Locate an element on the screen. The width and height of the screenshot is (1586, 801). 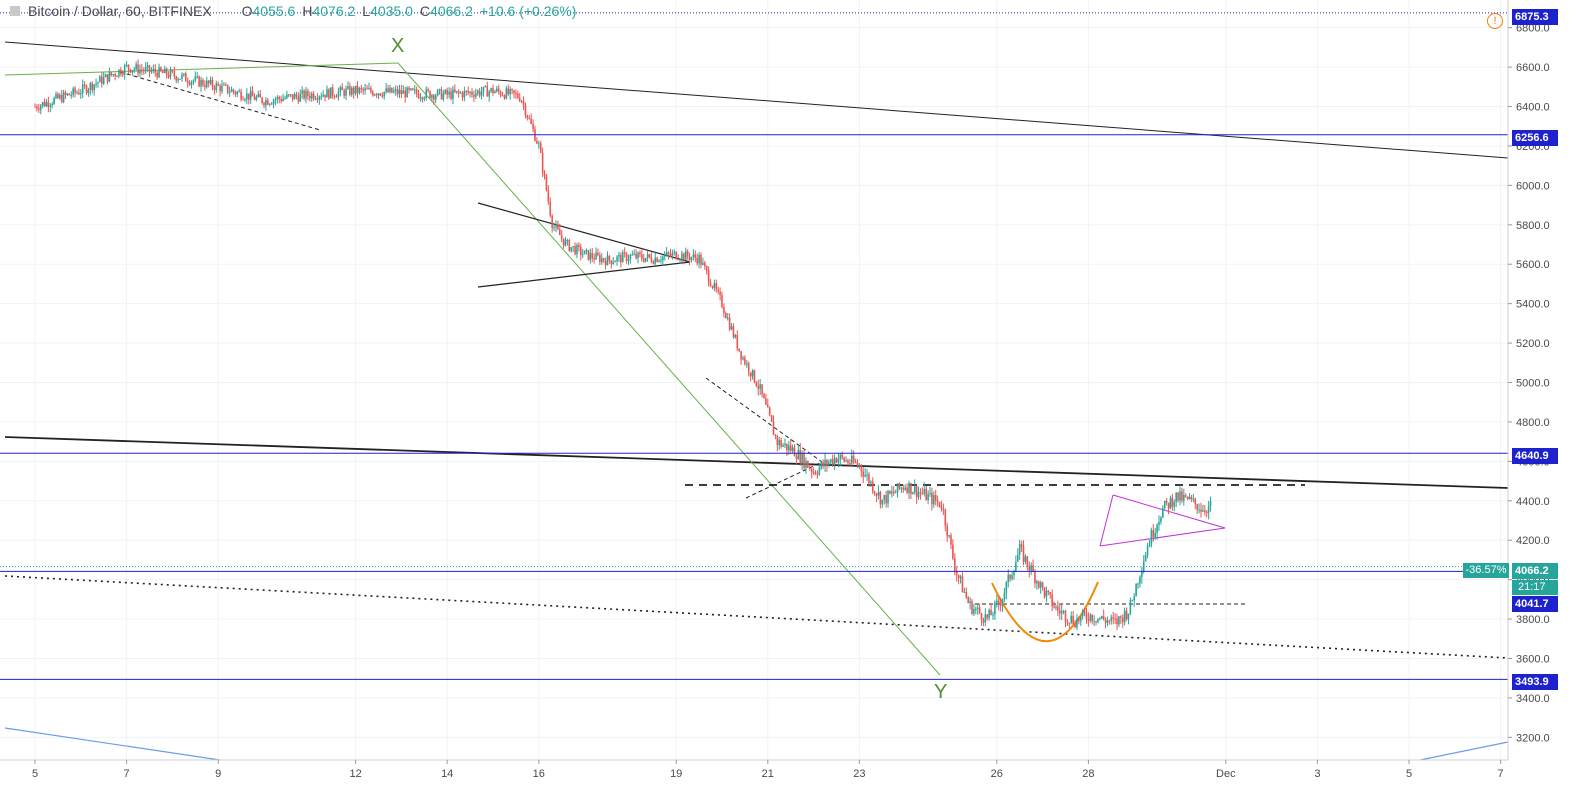
alert-icon: ! is located at coordinates (1495, 21).